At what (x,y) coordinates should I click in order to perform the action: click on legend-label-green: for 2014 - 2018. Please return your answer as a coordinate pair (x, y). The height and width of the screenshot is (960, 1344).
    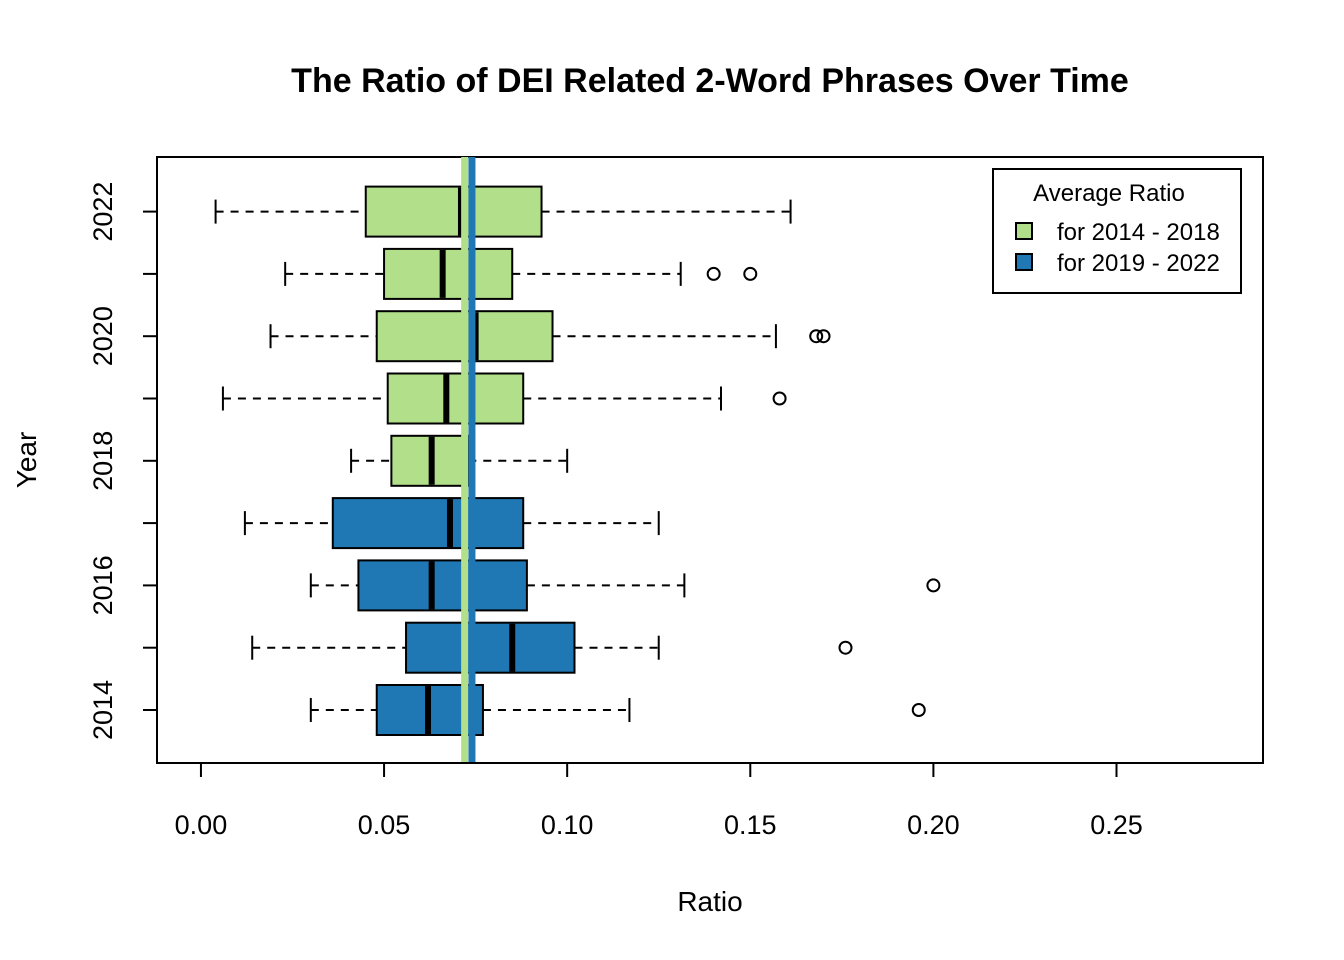
    Looking at the image, I should click on (1138, 232).